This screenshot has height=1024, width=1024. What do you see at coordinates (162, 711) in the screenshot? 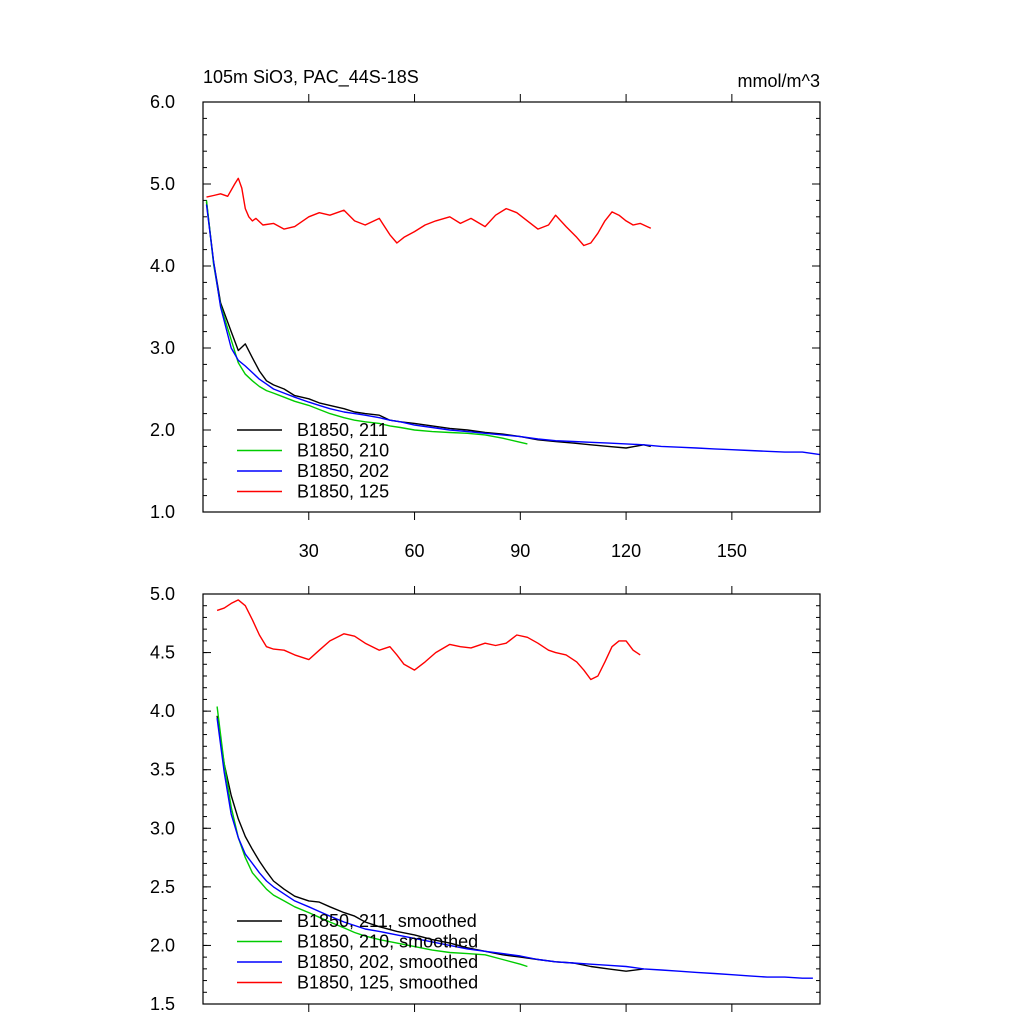
I see `bottom-chart-ytick-label: 4.0` at bounding box center [162, 711].